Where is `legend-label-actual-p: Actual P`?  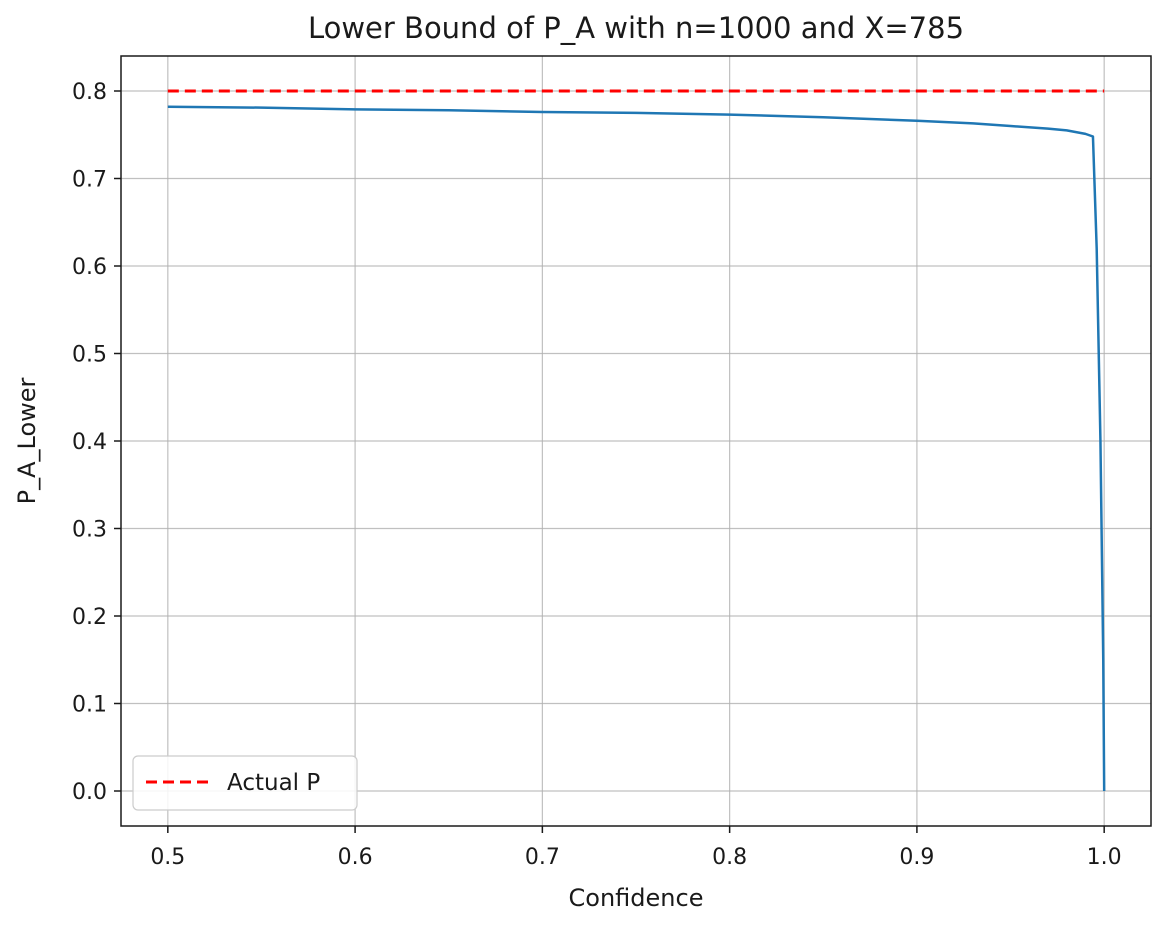 legend-label-actual-p: Actual P is located at coordinates (273, 783).